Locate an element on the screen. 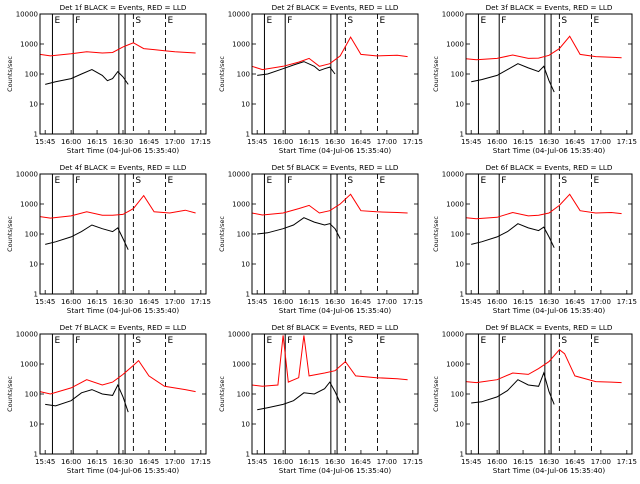  panel-title: Det 4f BLACK = Events, RED = LLD is located at coordinates (123, 167).